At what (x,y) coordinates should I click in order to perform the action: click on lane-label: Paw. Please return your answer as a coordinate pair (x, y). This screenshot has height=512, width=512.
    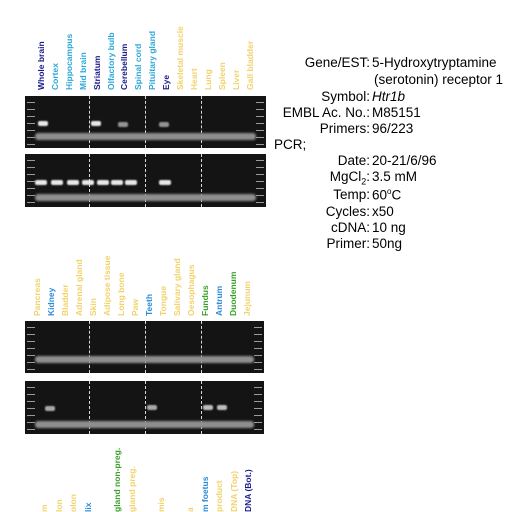
    Looking at the image, I should click on (135, 307).